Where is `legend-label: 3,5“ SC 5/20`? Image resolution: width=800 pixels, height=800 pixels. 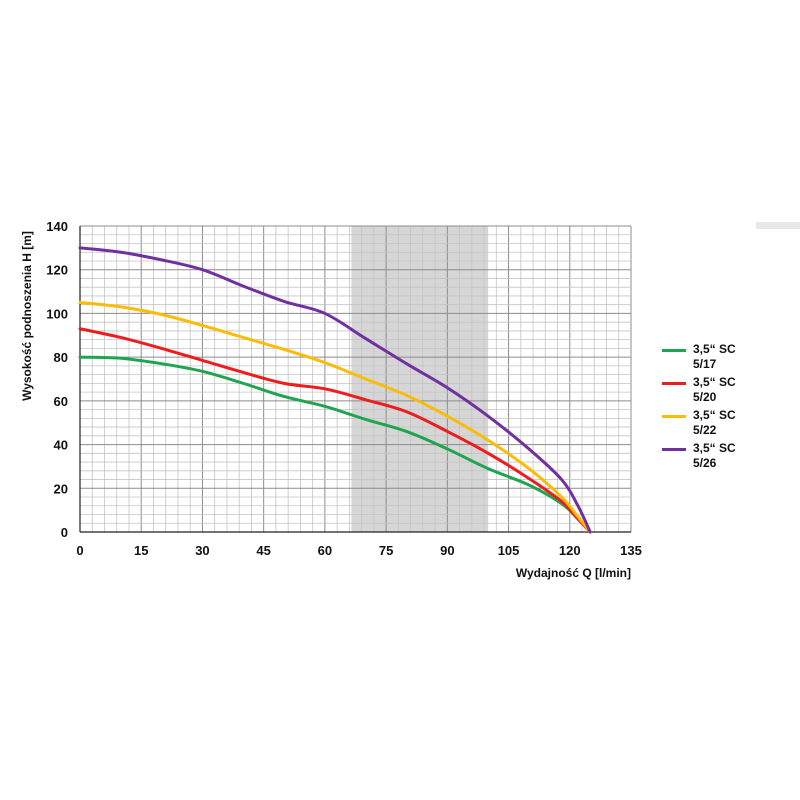 legend-label: 3,5“ SC 5/20 is located at coordinates (714, 389).